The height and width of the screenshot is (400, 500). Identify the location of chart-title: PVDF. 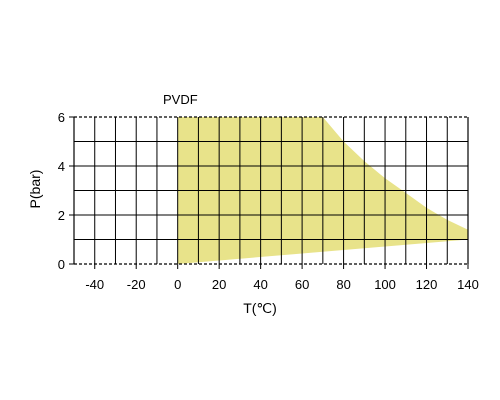
(180, 99).